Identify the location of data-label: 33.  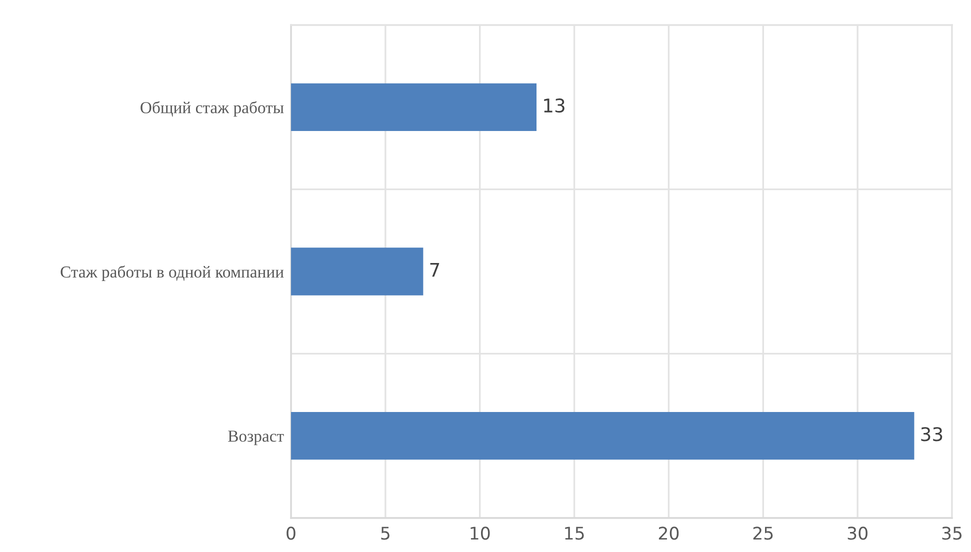
(931, 434).